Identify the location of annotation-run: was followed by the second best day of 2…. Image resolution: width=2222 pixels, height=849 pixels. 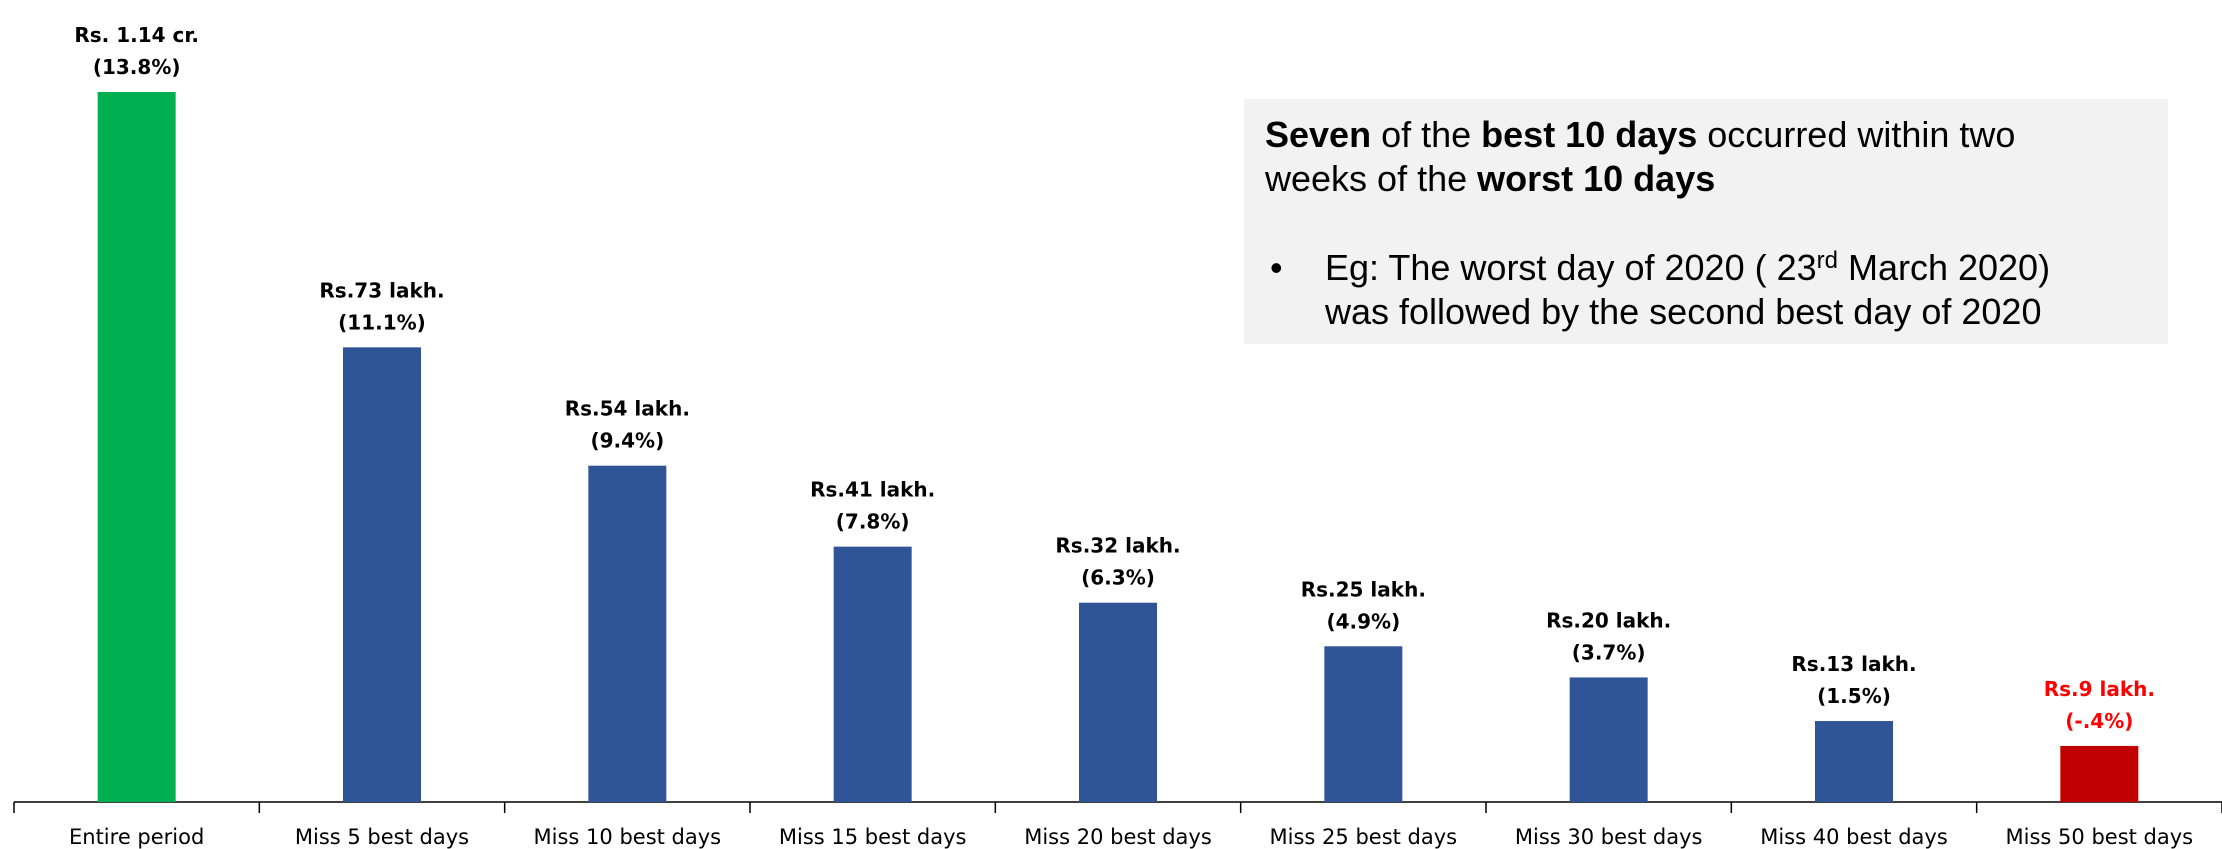
(1682, 311).